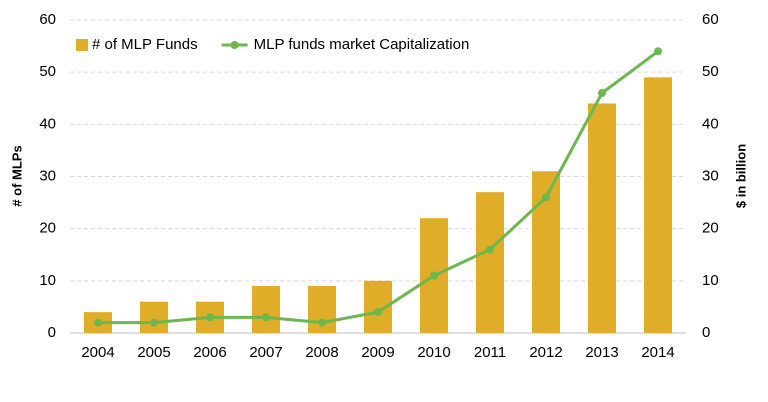 Image resolution: width=768 pixels, height=402 pixels. Describe the element at coordinates (657, 352) in the screenshot. I see `x-tick-label: 2014` at that location.